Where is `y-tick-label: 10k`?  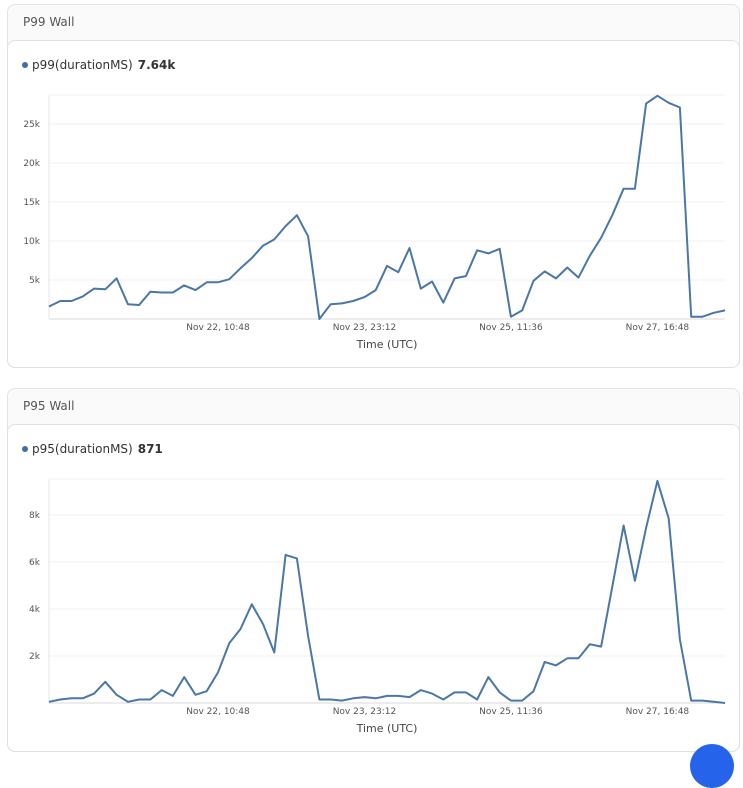 y-tick-label: 10k is located at coordinates (31, 242).